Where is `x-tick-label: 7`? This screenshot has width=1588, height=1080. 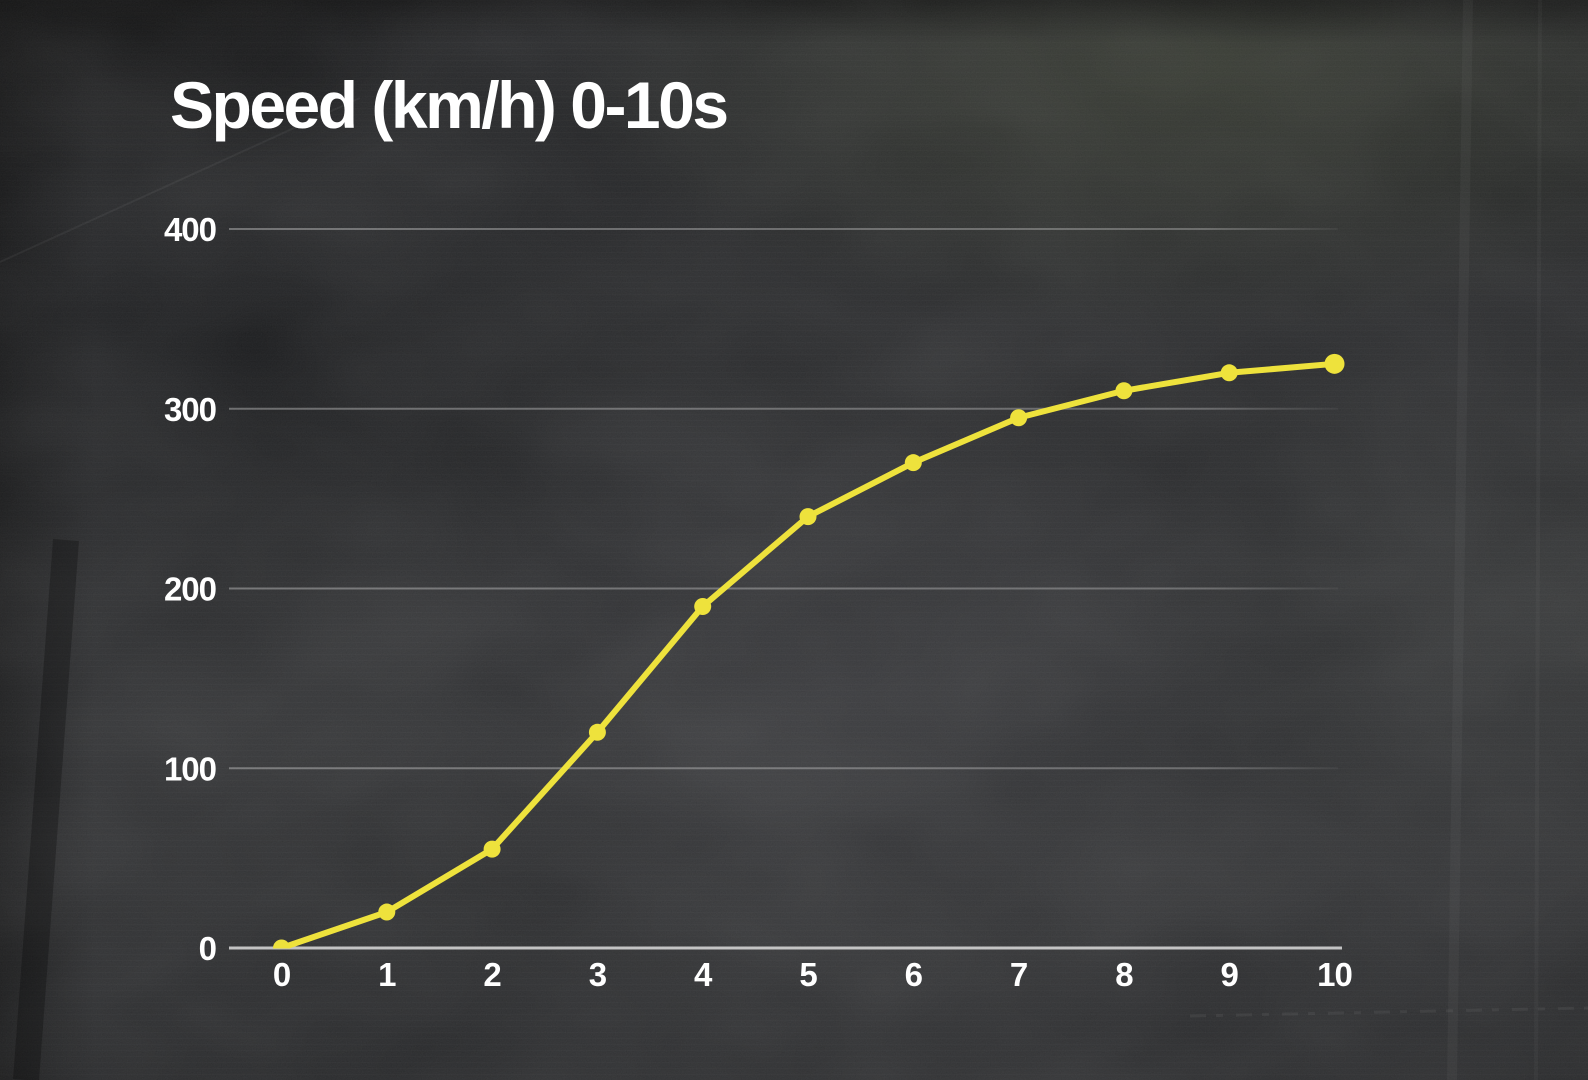 x-tick-label: 7 is located at coordinates (1018, 974).